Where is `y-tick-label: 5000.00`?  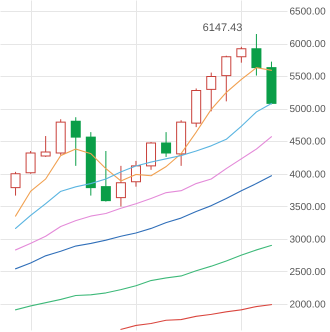 y-tick-label: 5000.00 is located at coordinates (308, 110).